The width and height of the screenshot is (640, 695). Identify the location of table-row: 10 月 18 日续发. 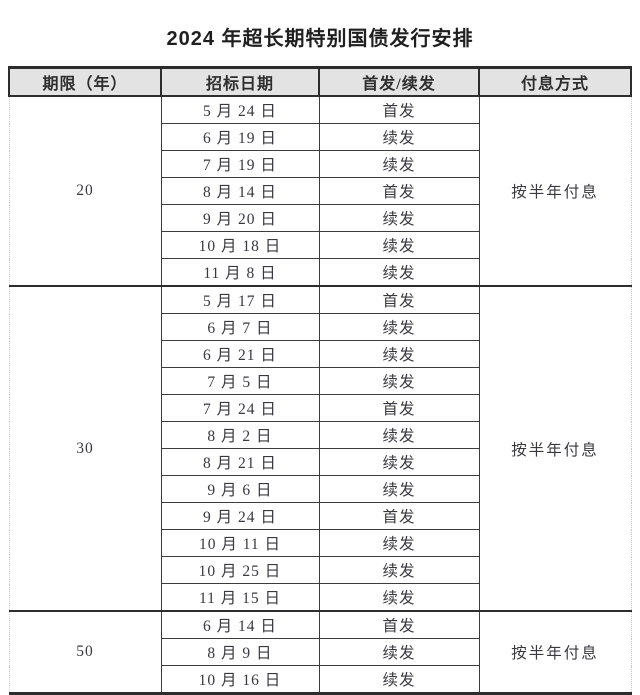
(320, 245).